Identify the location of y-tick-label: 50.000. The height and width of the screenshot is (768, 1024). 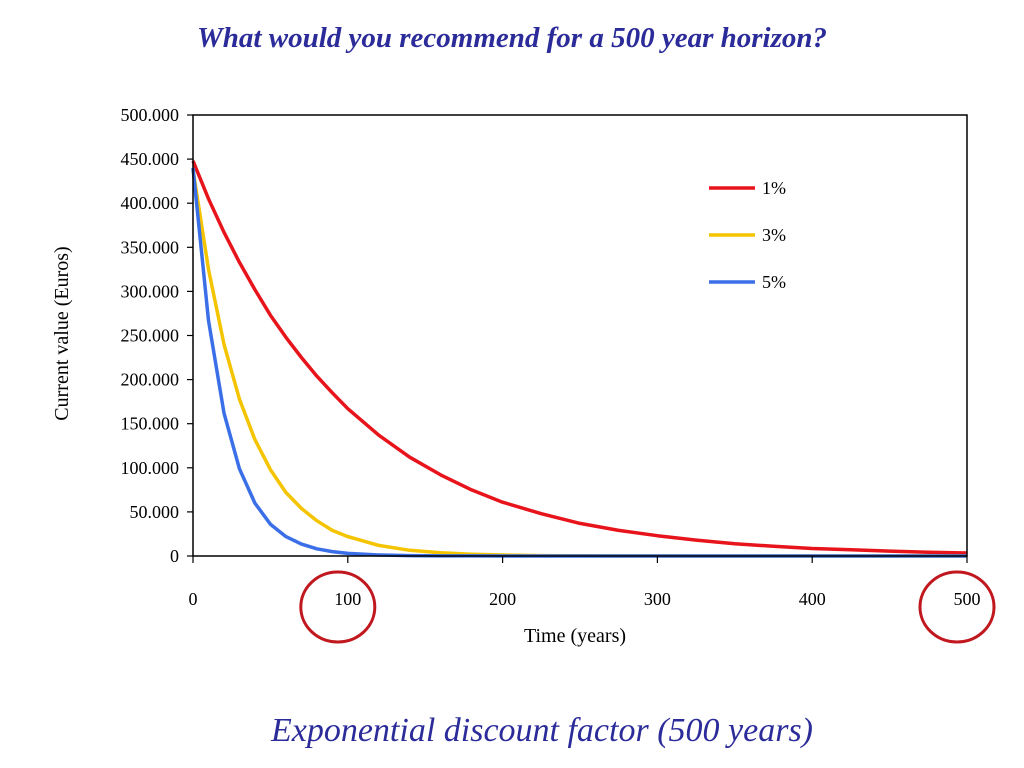
(155, 512).